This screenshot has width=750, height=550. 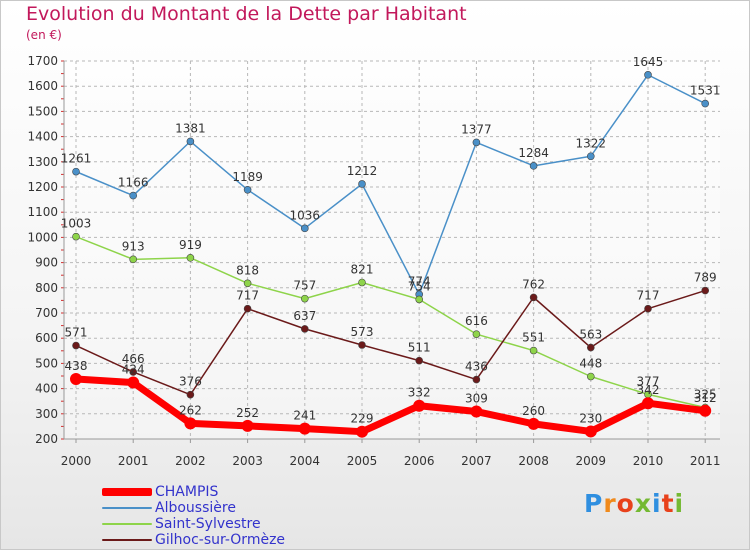 What do you see at coordinates (247, 270) in the screenshot?
I see `data-label: 818` at bounding box center [247, 270].